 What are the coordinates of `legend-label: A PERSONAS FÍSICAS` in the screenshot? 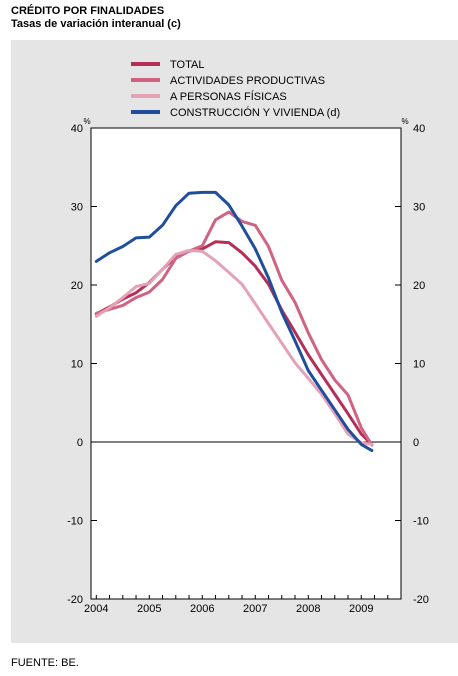 It's located at (228, 96).